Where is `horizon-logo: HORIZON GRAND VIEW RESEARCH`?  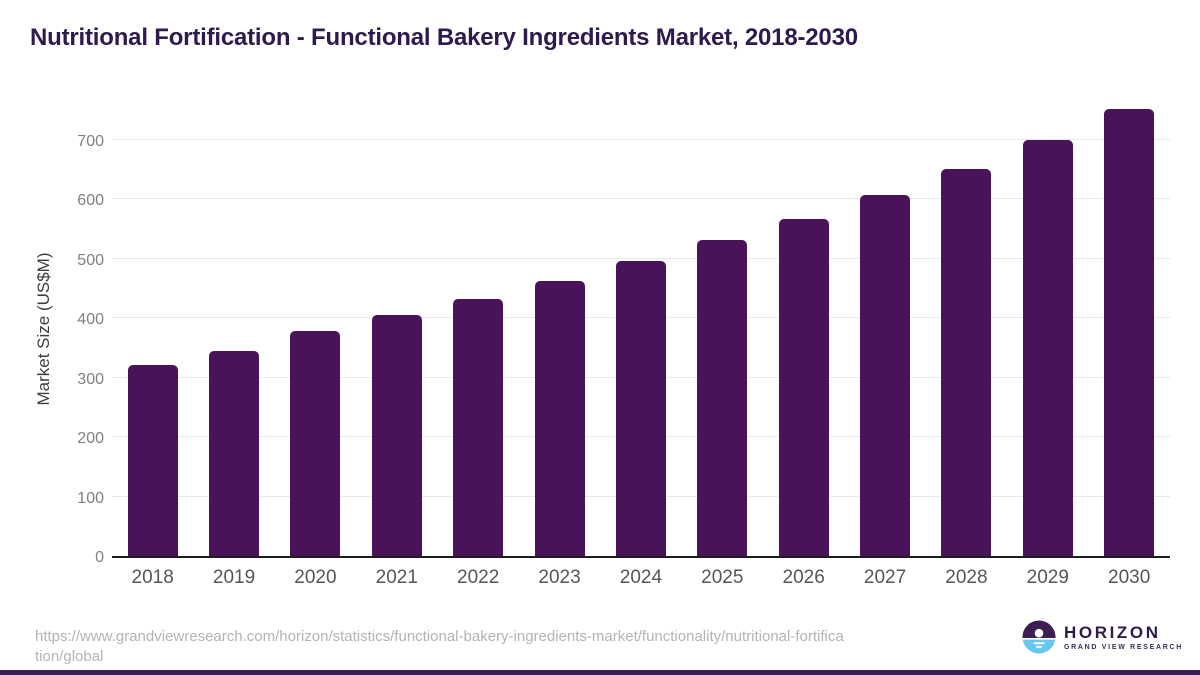
horizon-logo: HORIZON GRAND VIEW RESEARCH is located at coordinates (1102, 637).